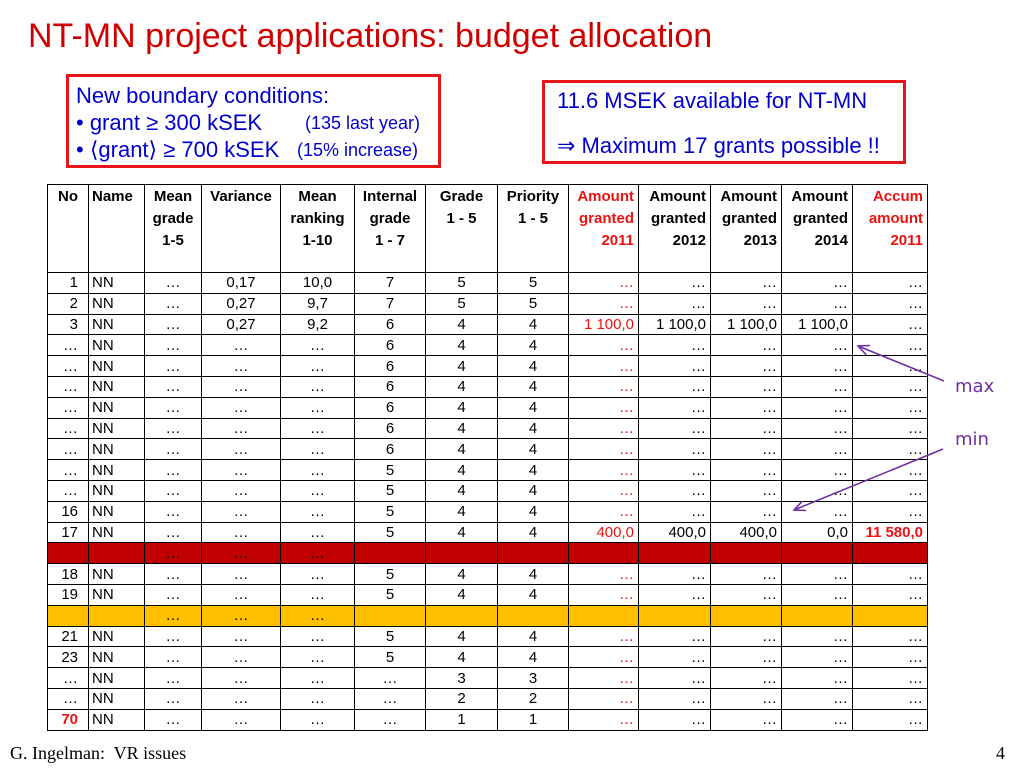 This screenshot has height=768, width=1024. Describe the element at coordinates (677, 196) in the screenshot. I see `header-line: Amount` at that location.